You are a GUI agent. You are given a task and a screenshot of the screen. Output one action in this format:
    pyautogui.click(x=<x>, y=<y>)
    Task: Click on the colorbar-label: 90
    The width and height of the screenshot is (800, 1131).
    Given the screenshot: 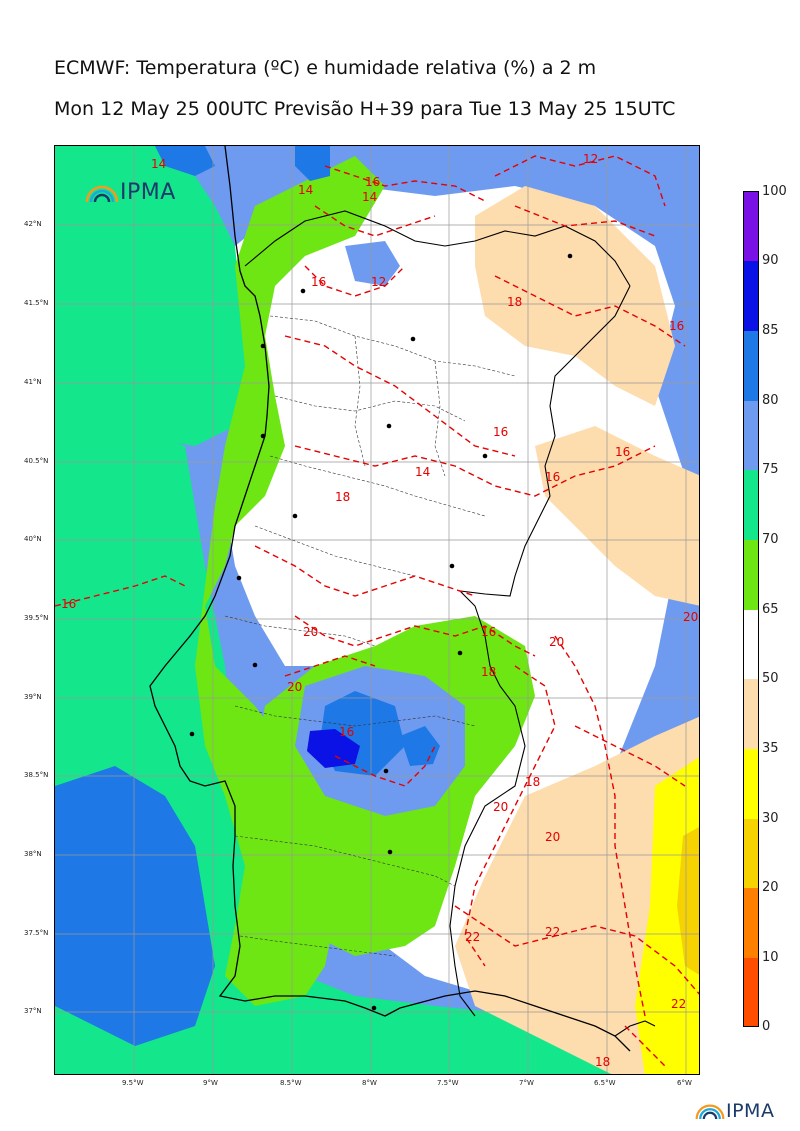 What is the action you would take?
    pyautogui.click(x=770, y=260)
    